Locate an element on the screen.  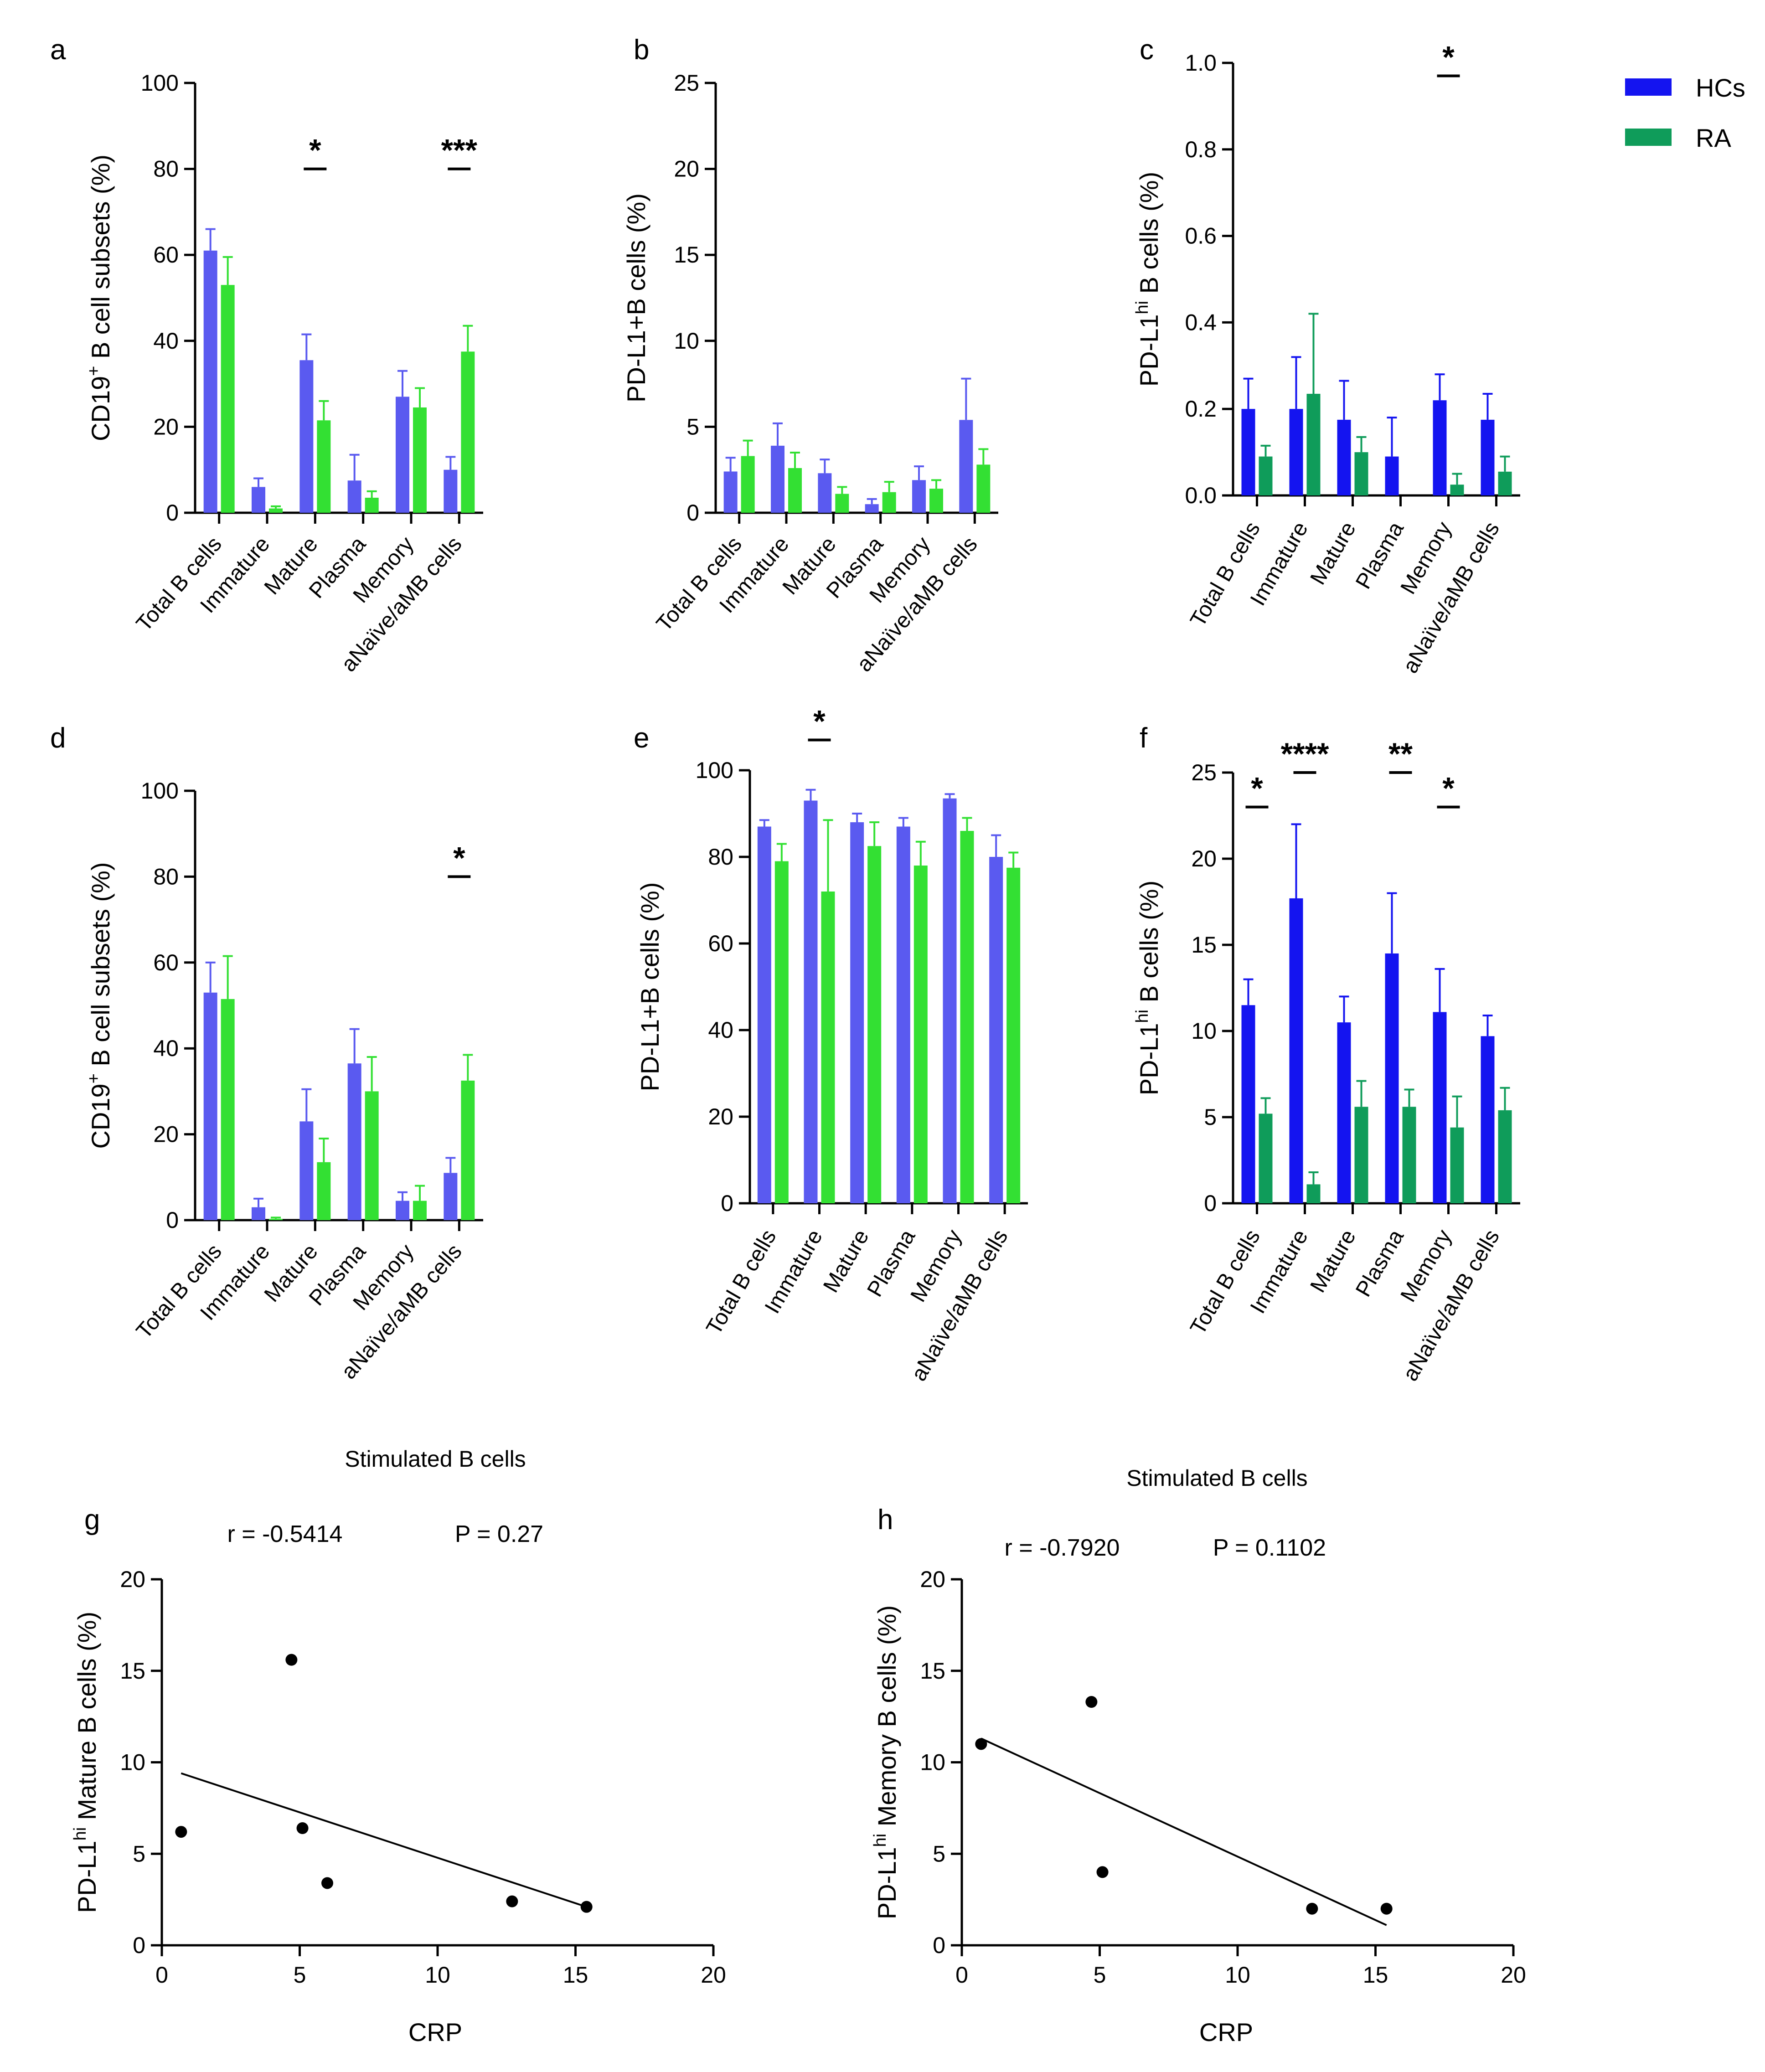
y-axis-title: PD-L1+B cells (%) is located at coordinates (649, 986).